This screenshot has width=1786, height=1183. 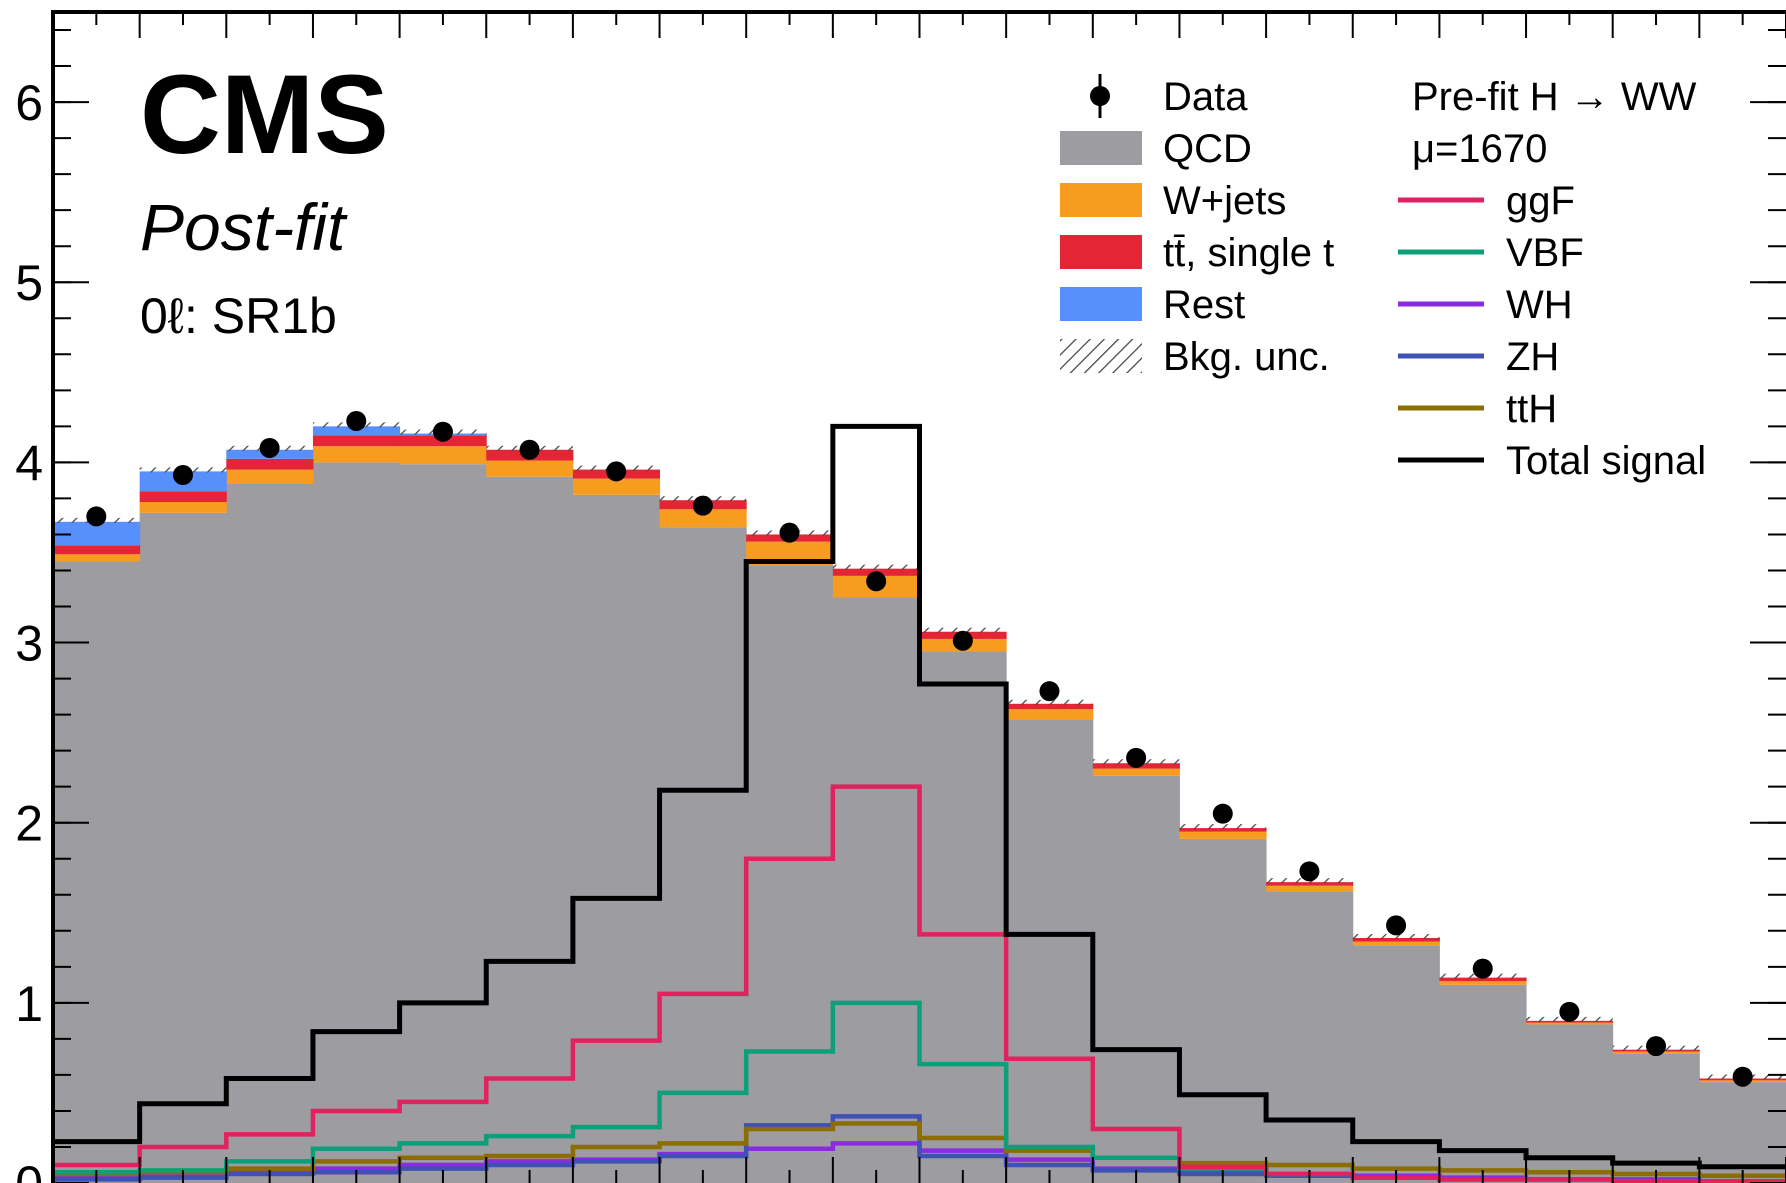 What do you see at coordinates (1606, 461) in the screenshot?
I see `legend-label-total-signal: Total signal` at bounding box center [1606, 461].